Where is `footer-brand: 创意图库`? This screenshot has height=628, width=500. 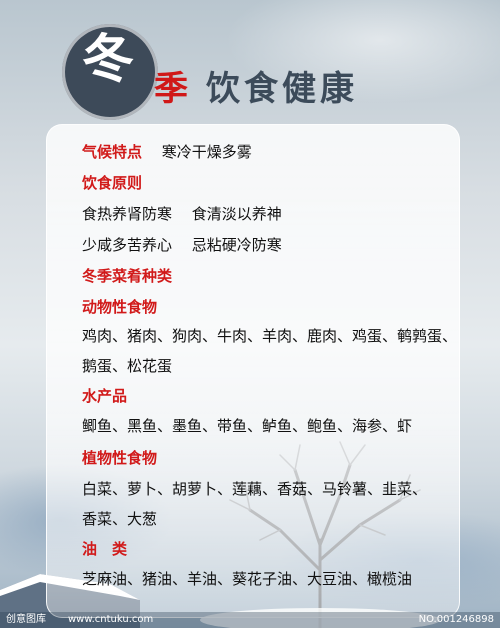 footer-brand: 创意图库 is located at coordinates (26, 619).